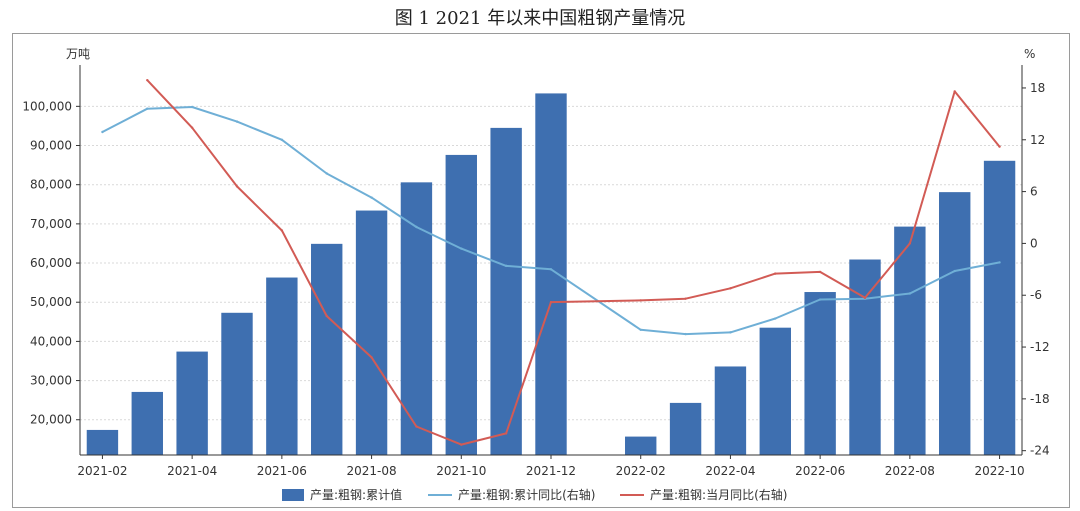 Image resolution: width=1080 pixels, height=511 pixels. What do you see at coordinates (540, 18) in the screenshot?
I see `figure-title: 图 1 2021 年以来中国粗钢产量情况` at bounding box center [540, 18].